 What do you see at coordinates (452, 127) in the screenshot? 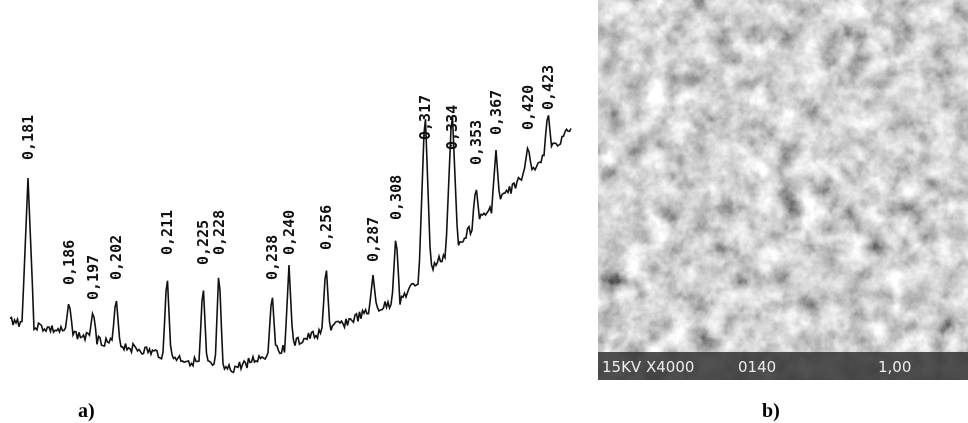
I see `peak-label: 0,334` at bounding box center [452, 127].